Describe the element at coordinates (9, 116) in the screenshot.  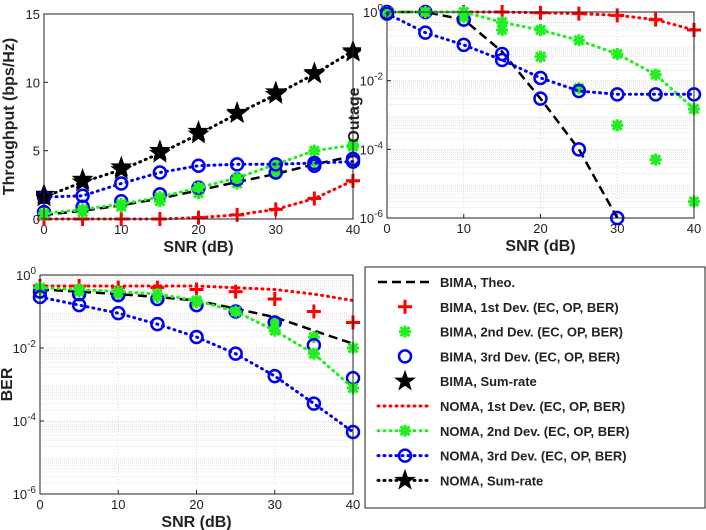
I see `y-axis-label: Throughput (bps/Hz)` at that location.